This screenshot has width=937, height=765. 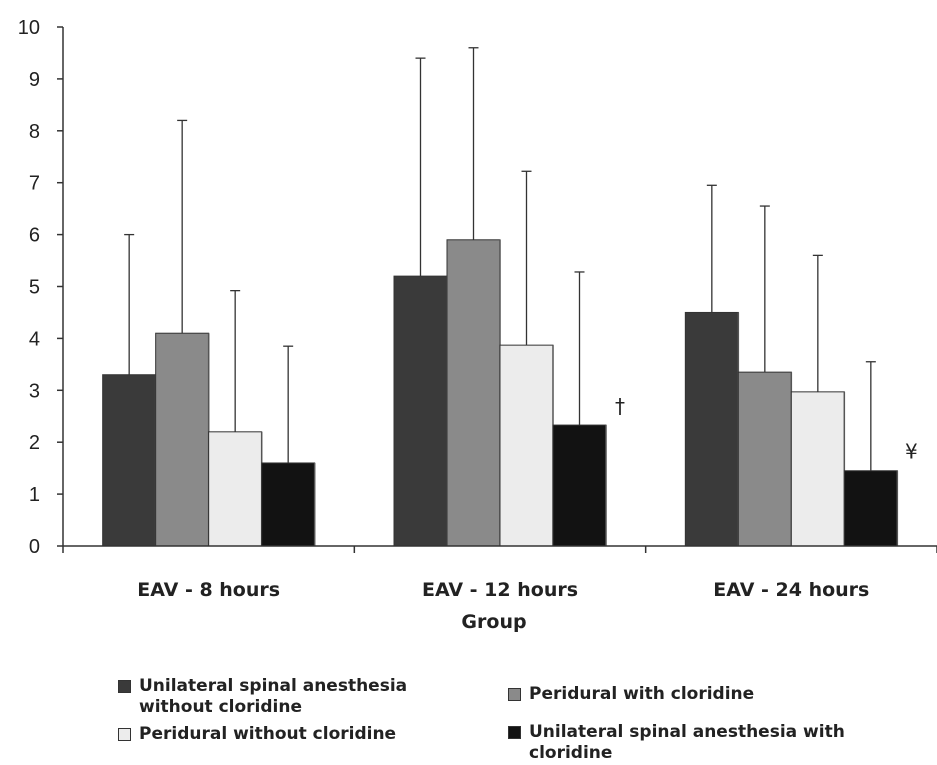 What do you see at coordinates (29, 28) in the screenshot?
I see `y-tick-label: 10` at bounding box center [29, 28].